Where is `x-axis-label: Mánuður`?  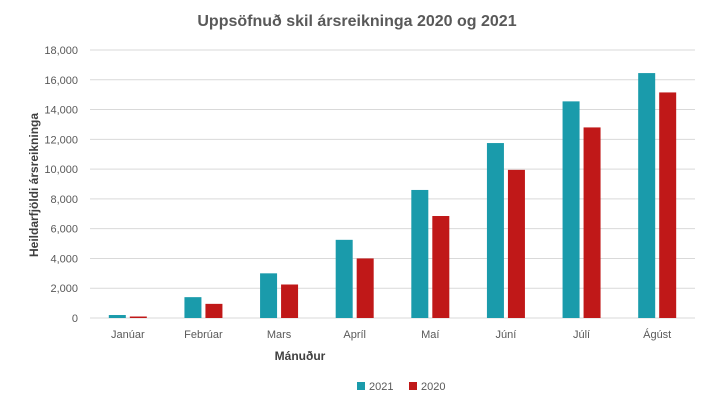
x-axis-label: Mánuður is located at coordinates (300, 356).